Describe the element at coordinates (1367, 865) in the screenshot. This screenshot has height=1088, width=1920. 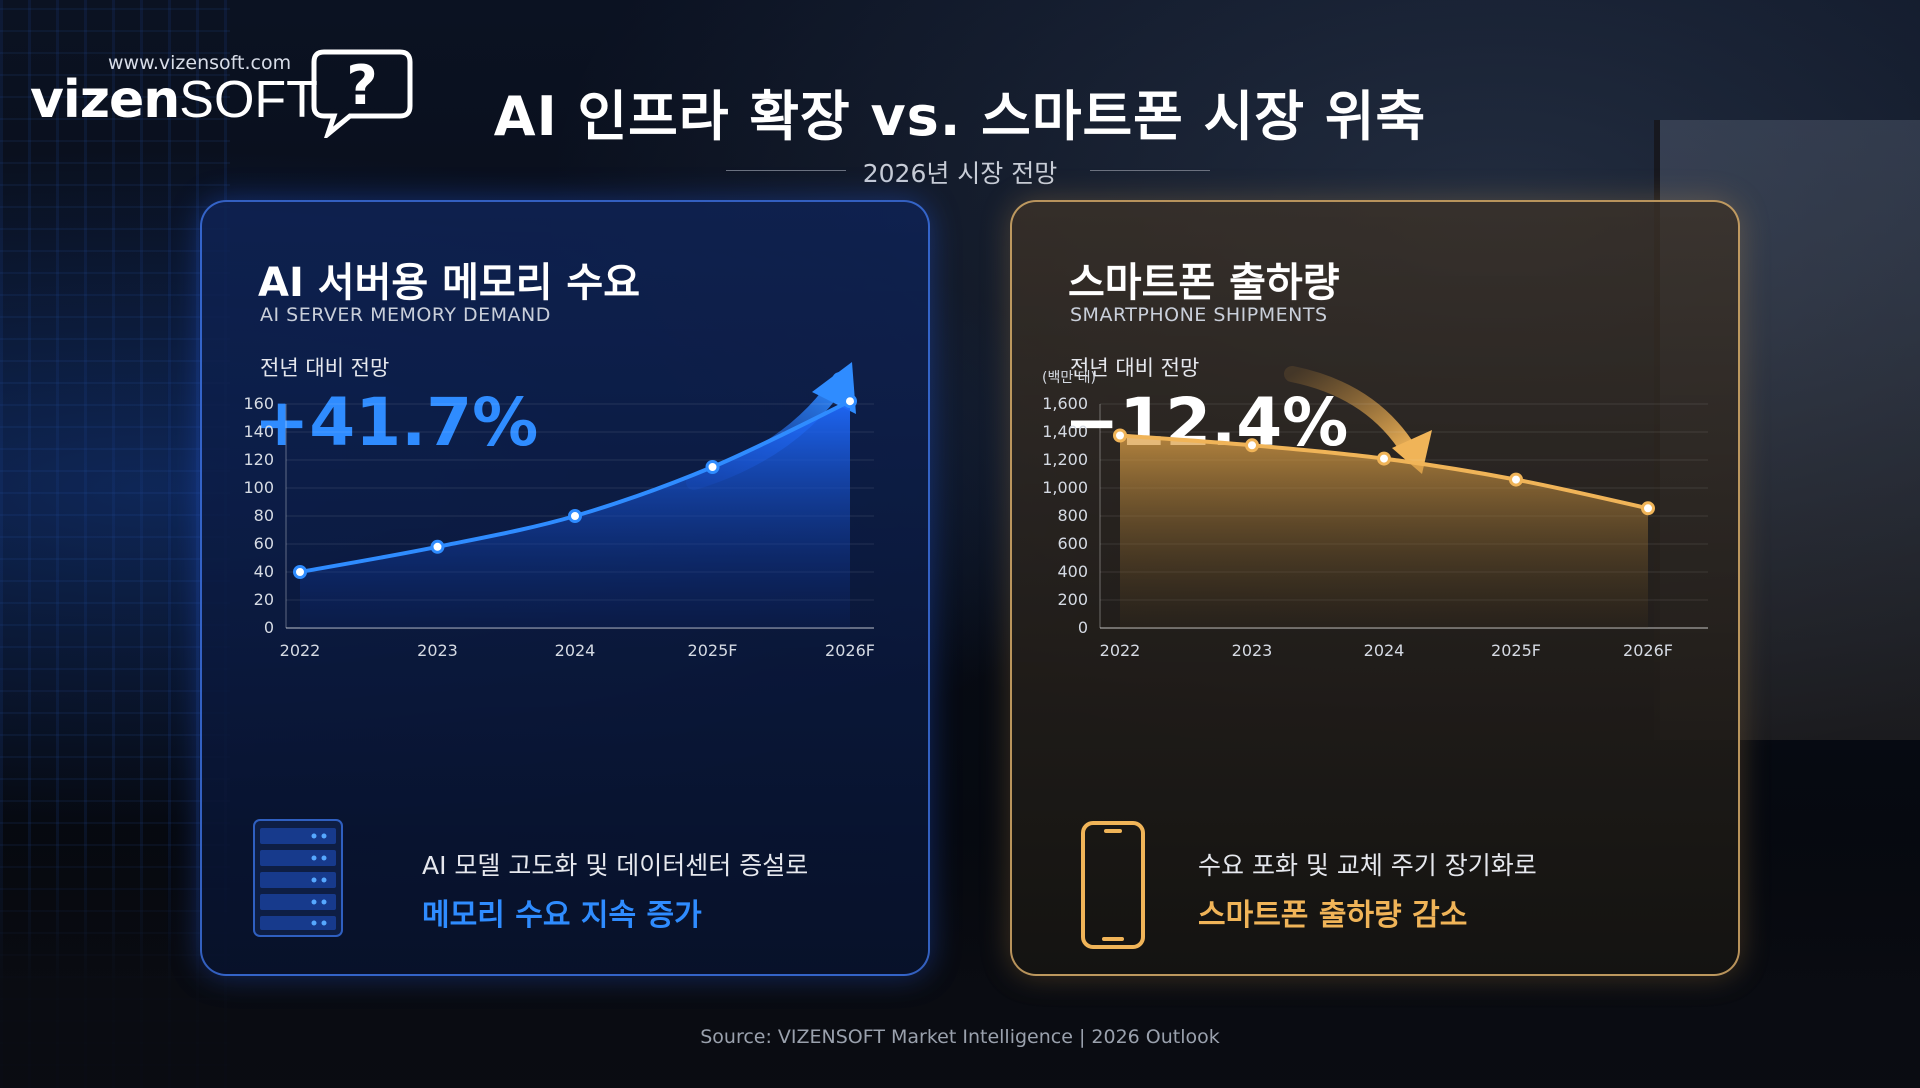
I see `footer-line1: 수요 포화 및 교체 주기 장기화로` at that location.